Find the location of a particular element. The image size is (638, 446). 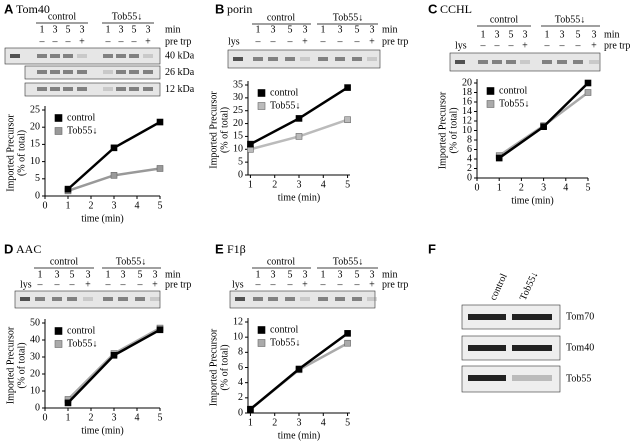

y-tick-label: 35 is located at coordinates (238, 84).